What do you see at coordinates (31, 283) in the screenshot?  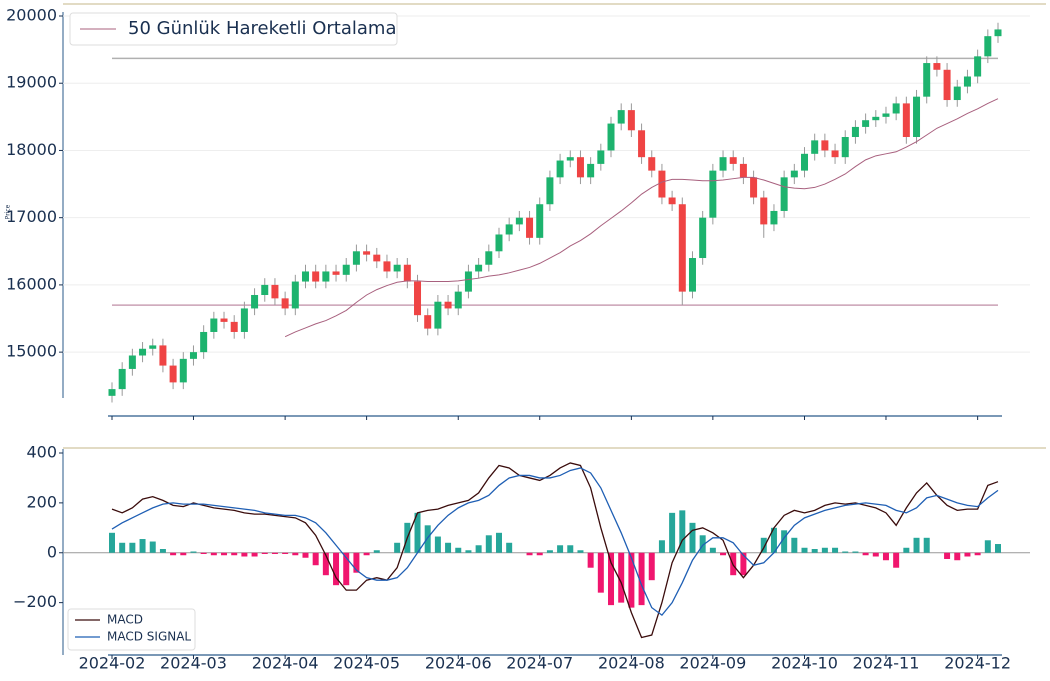 I see `y-tick-label: 16000` at bounding box center [31, 283].